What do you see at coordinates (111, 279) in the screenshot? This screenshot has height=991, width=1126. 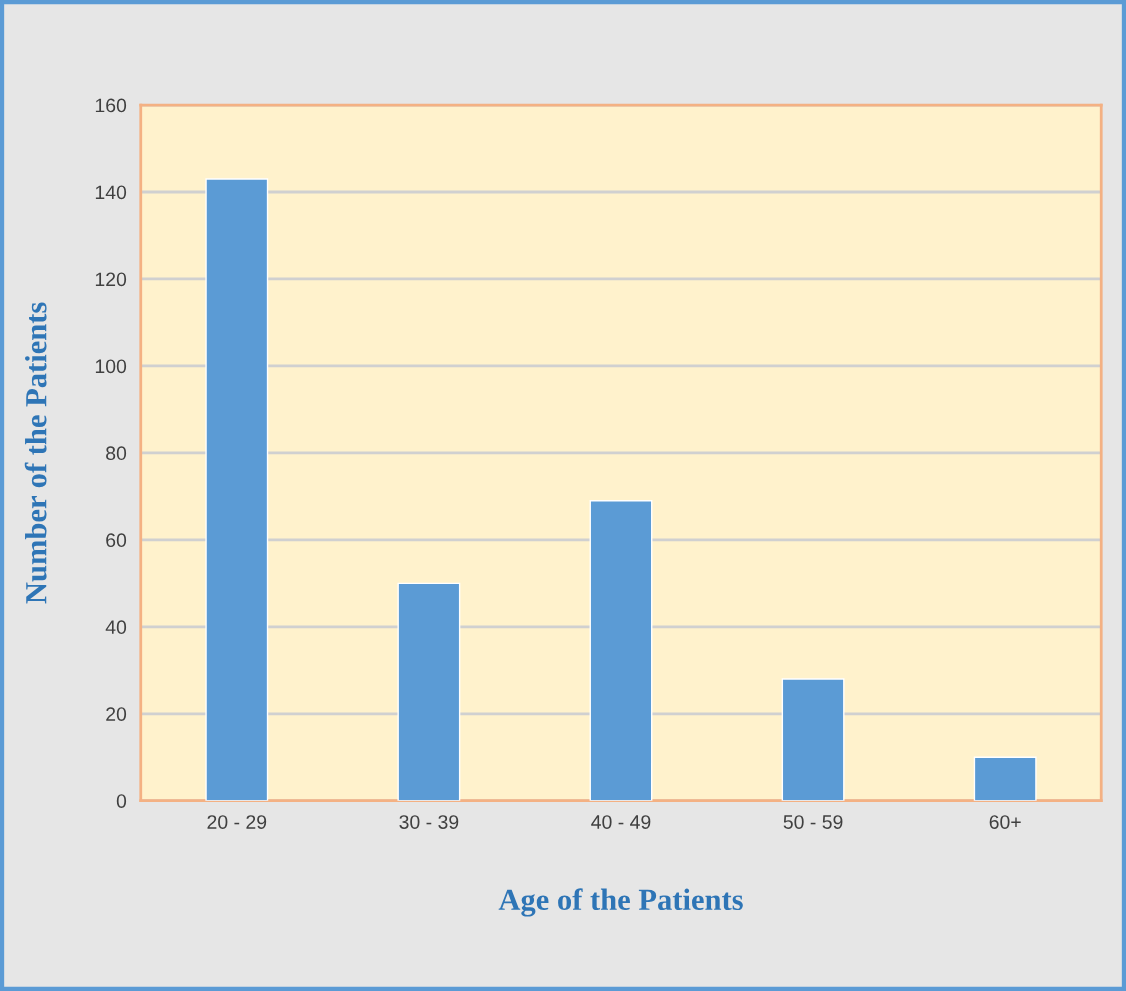 I see `y-tick-label: 120` at bounding box center [111, 279].